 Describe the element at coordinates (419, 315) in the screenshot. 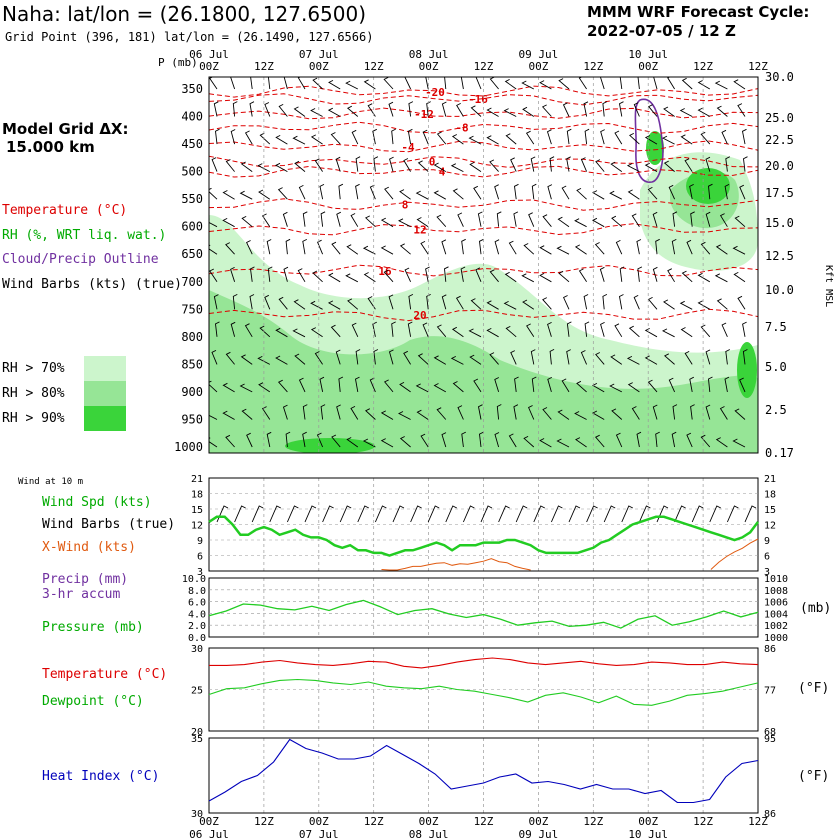

I see `isotherm-label: 20` at that location.